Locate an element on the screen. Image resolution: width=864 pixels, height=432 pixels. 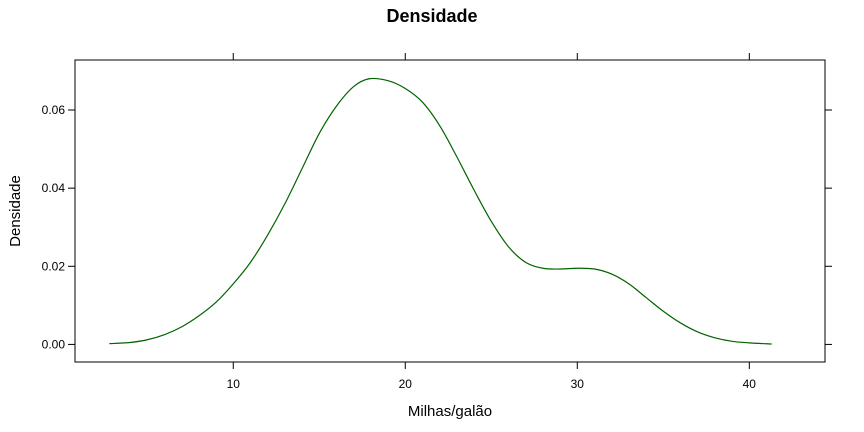
y-axis-label: Densidade is located at coordinates (15, 211).